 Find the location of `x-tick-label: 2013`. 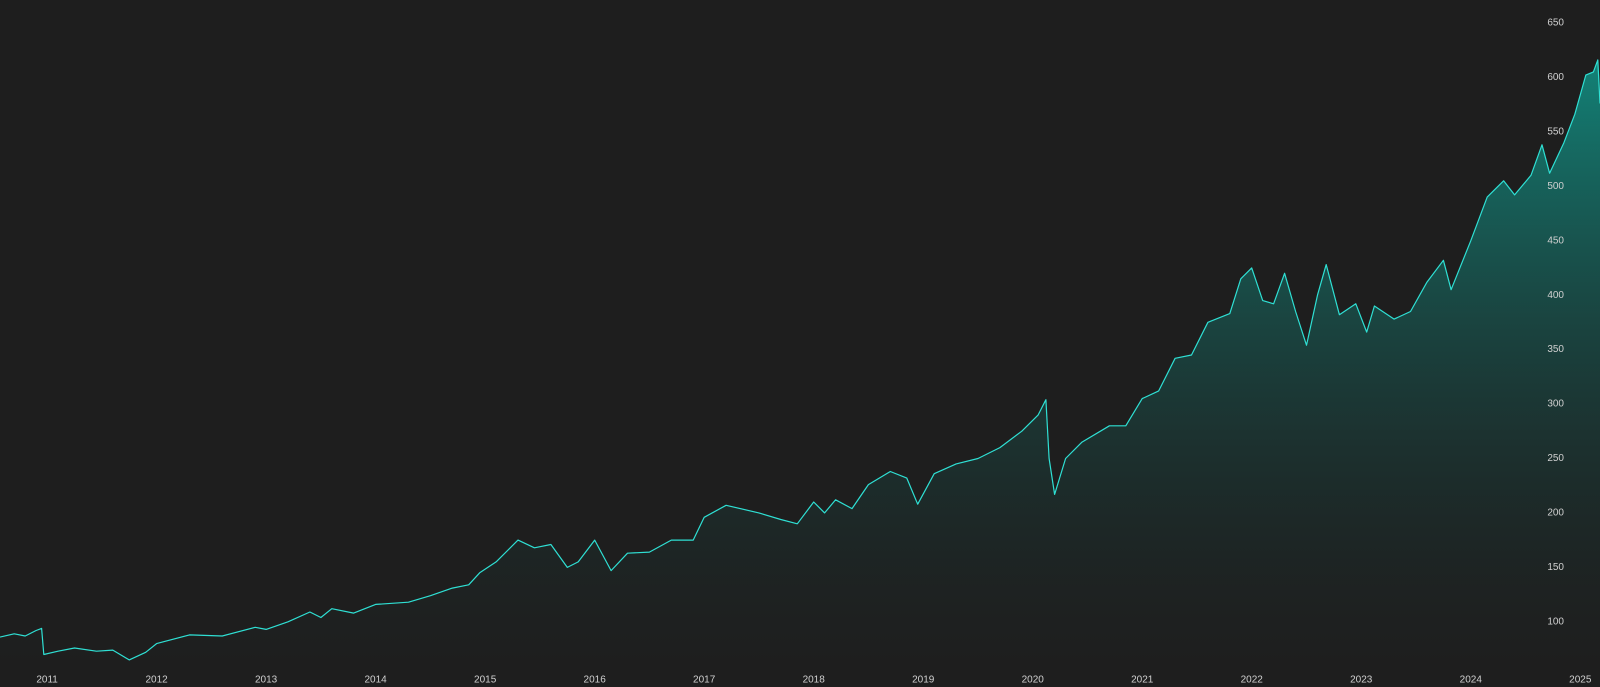

x-tick-label: 2013 is located at coordinates (266, 680).